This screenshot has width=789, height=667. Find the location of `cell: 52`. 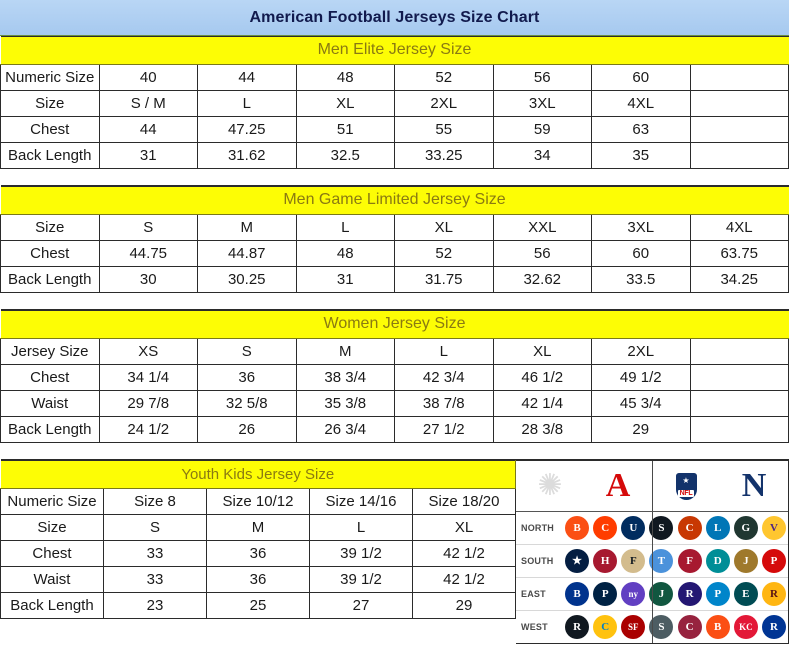

cell: 52 is located at coordinates (444, 77).